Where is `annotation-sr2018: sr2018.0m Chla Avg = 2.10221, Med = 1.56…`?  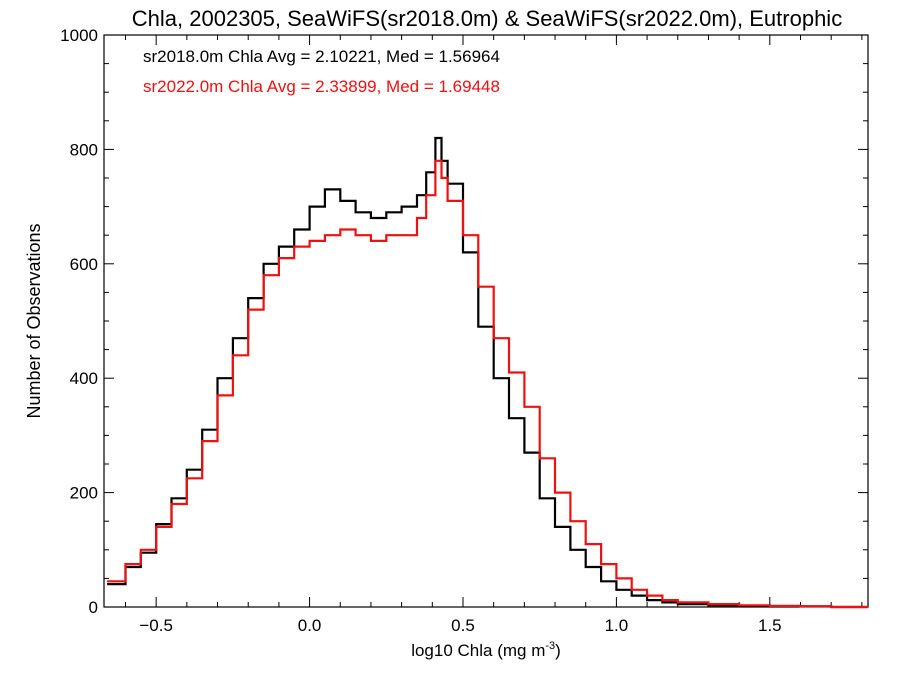
annotation-sr2018: sr2018.0m Chla Avg = 2.10221, Med = 1.56… is located at coordinates (321, 56).